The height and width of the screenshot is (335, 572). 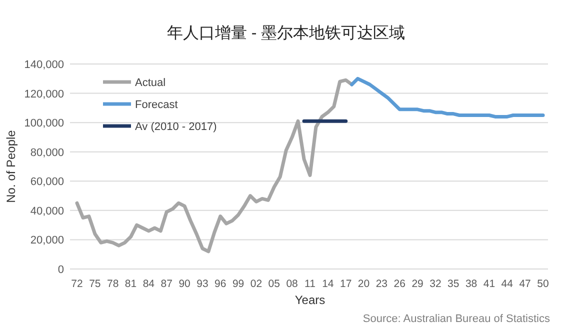 I want to click on category-label: 17, so click(x=346, y=284).